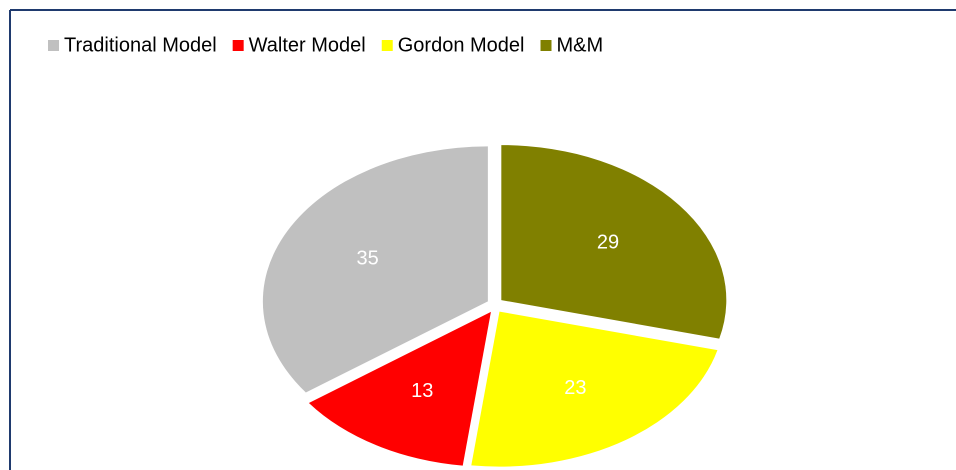 This screenshot has width=956, height=470. Describe the element at coordinates (461, 45) in the screenshot. I see `legend-label: Gordon Model` at that location.